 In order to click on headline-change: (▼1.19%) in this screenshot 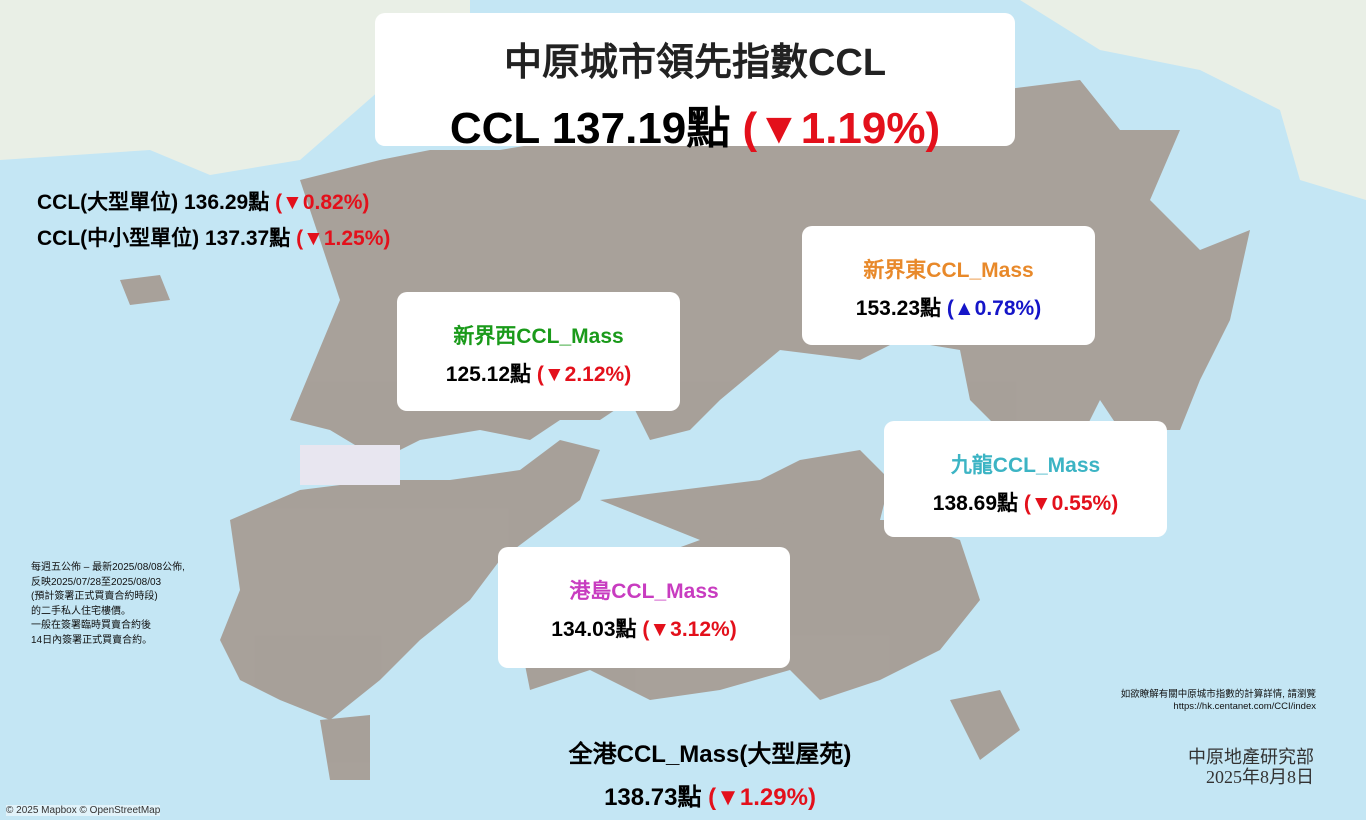, I will do `click(841, 128)`.